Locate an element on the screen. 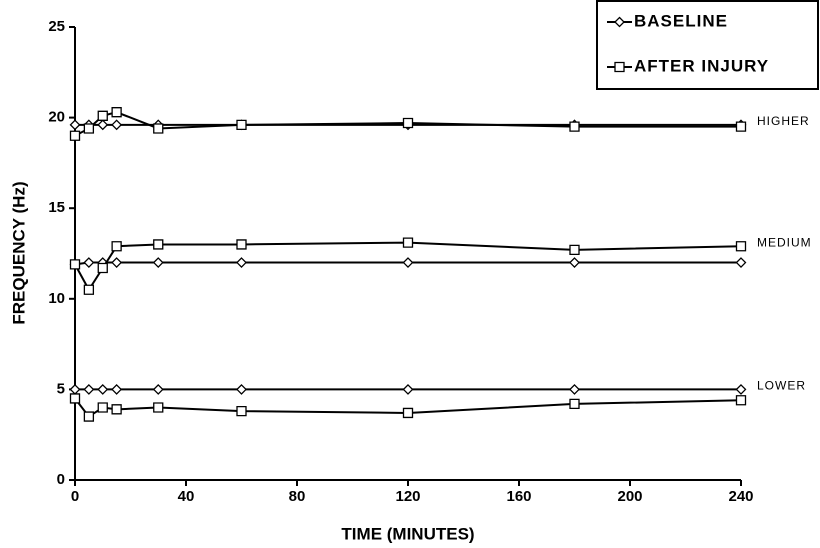  y-tick-label: 15 is located at coordinates (56, 207).